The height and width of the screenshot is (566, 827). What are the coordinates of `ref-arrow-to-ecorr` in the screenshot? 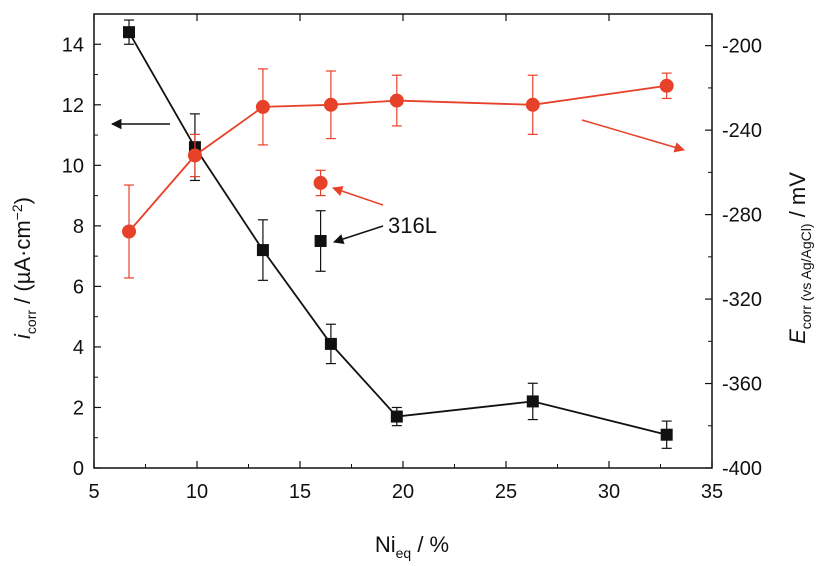 It's located at (358, 196).